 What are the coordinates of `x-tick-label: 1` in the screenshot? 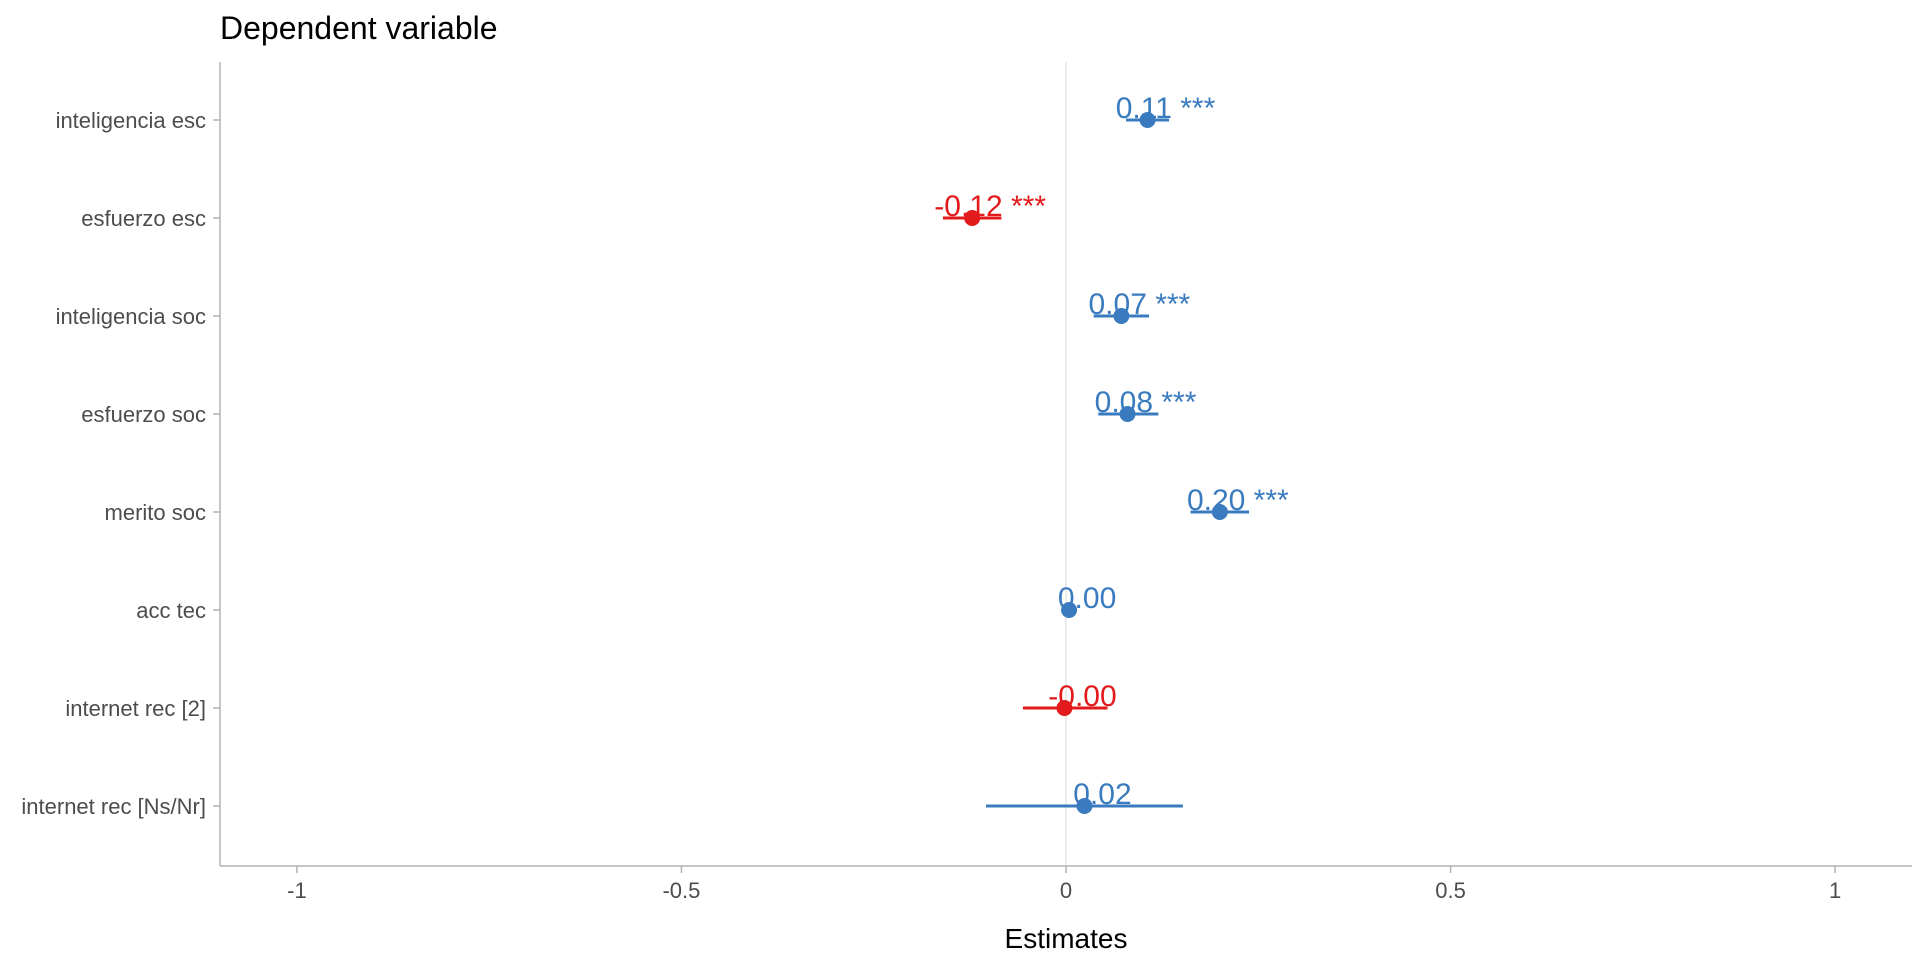 It's located at (1835, 890).